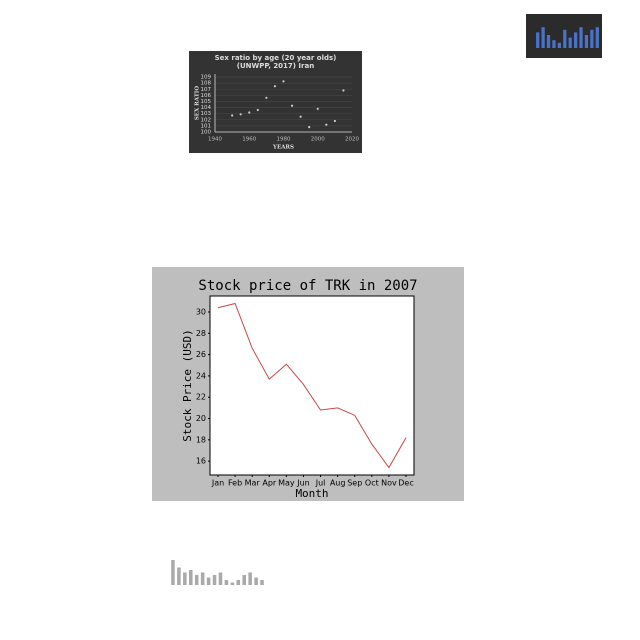  What do you see at coordinates (206, 84) in the screenshot?
I see `y-tick-label: 108` at bounding box center [206, 84].